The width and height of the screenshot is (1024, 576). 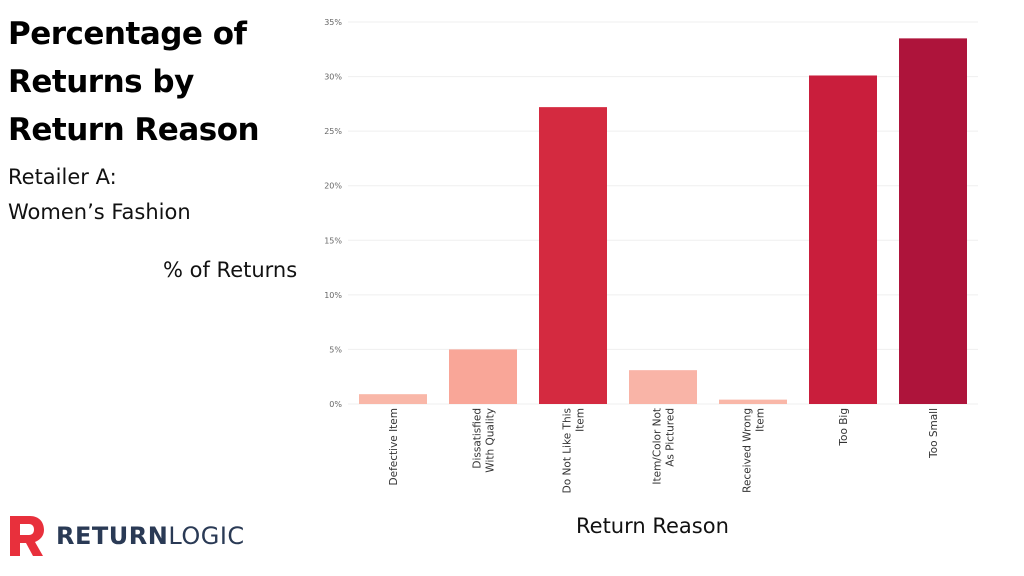 I want to click on y-tick-label: 20%, so click(x=333, y=186).